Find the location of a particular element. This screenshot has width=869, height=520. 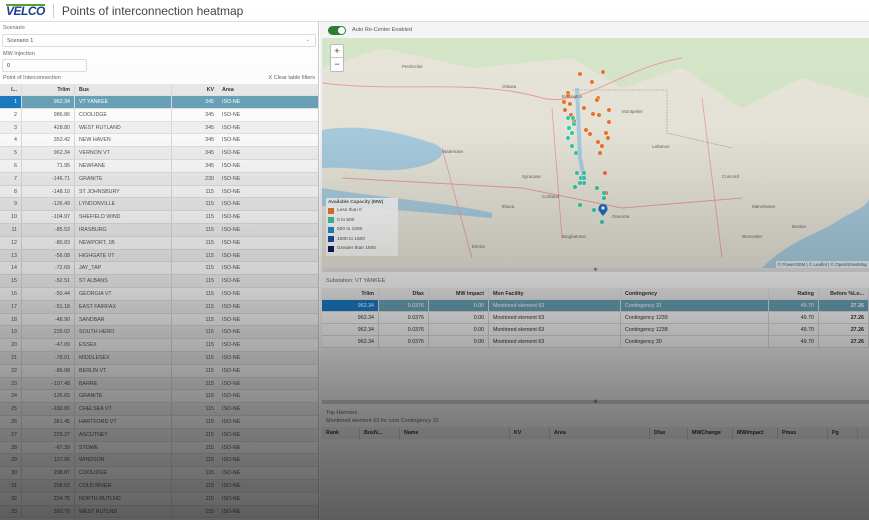

table-row: 5 962.34 VERNON VT 345 ISO-NE is located at coordinates (159, 153).